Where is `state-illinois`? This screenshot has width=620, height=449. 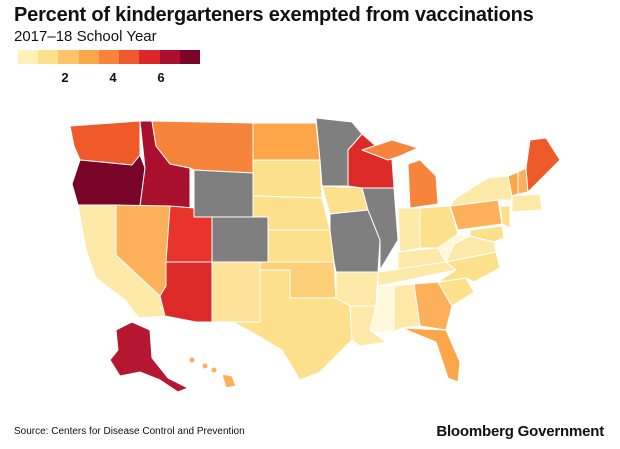
state-illinois is located at coordinates (380, 229).